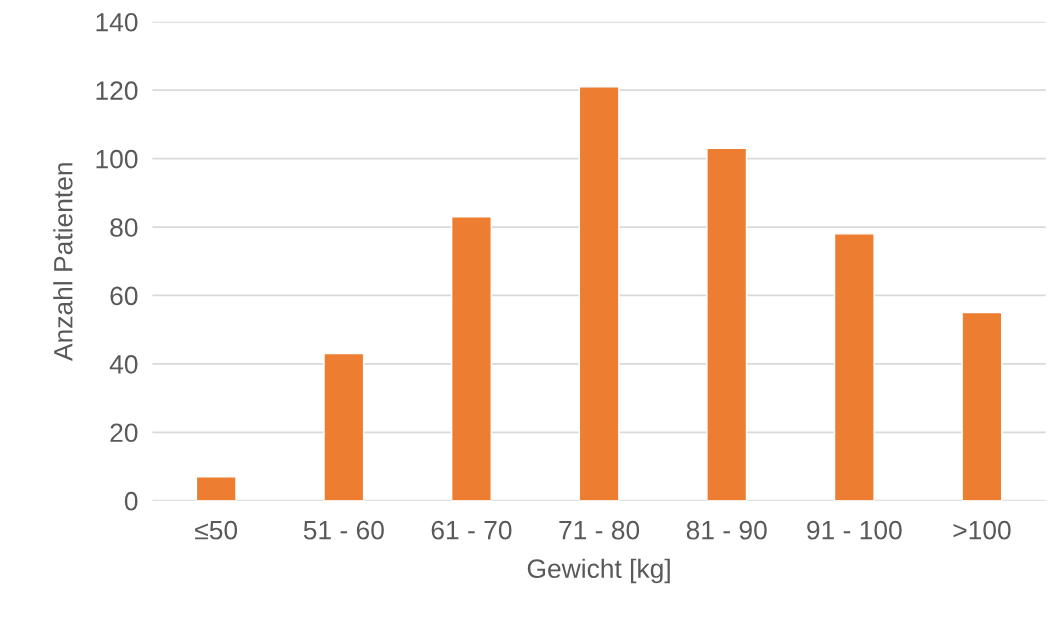  I want to click on y-tick-label: 100, so click(117, 159).